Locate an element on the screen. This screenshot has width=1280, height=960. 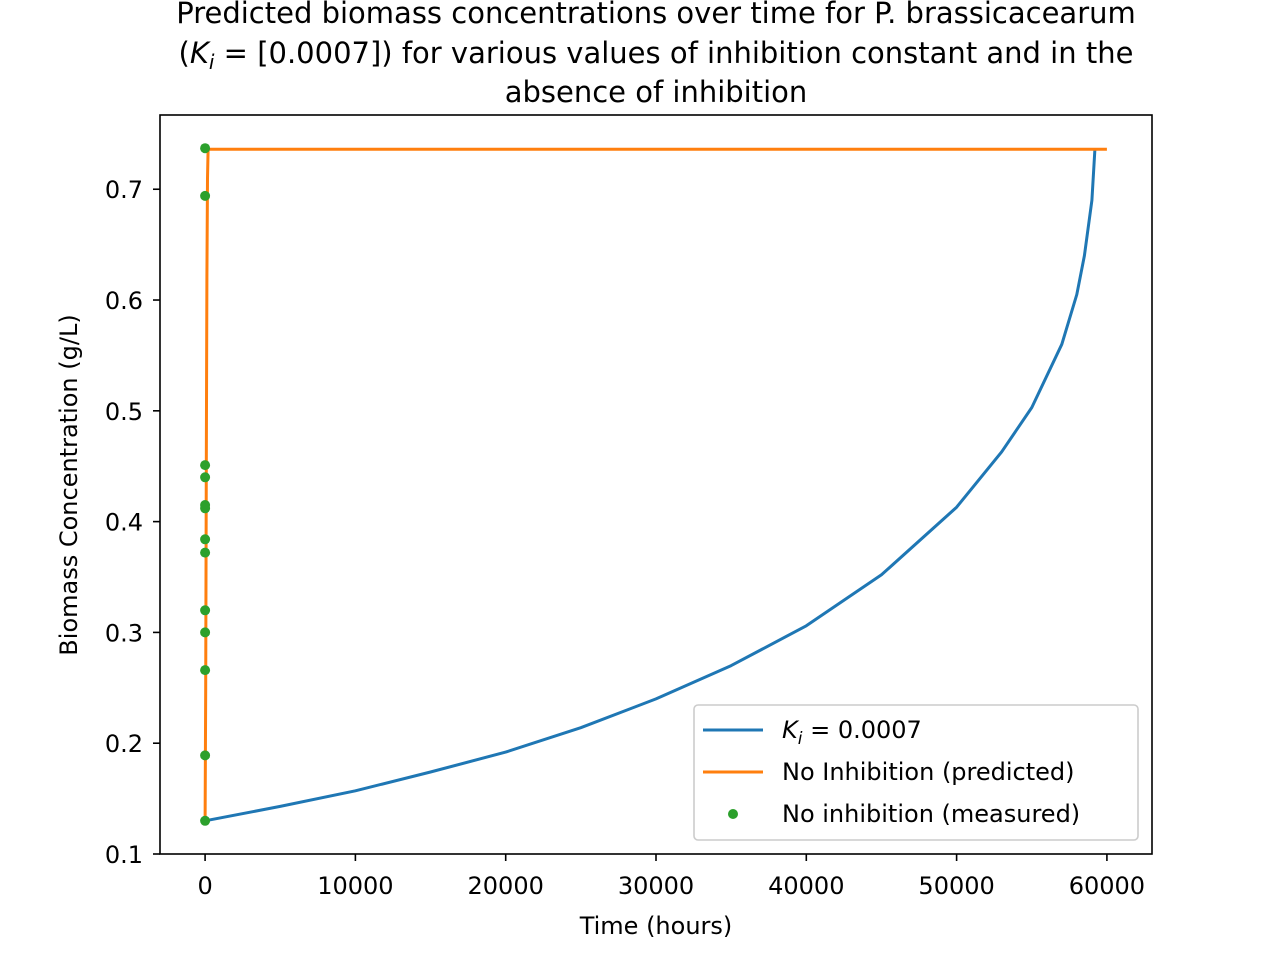
y-axis-label: Biomass Concentration (g/L) is located at coordinates (69, 484).